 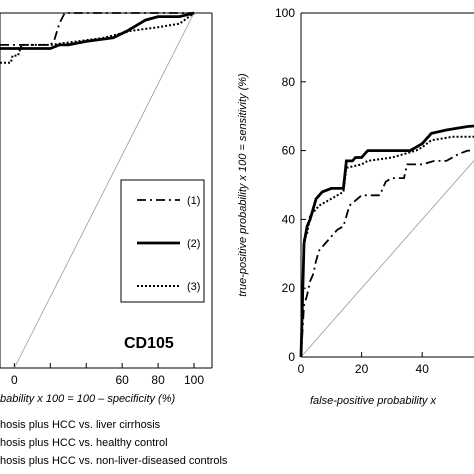 What do you see at coordinates (194, 380) in the screenshot?
I see `left-x-tick-label-100: 100` at bounding box center [194, 380].